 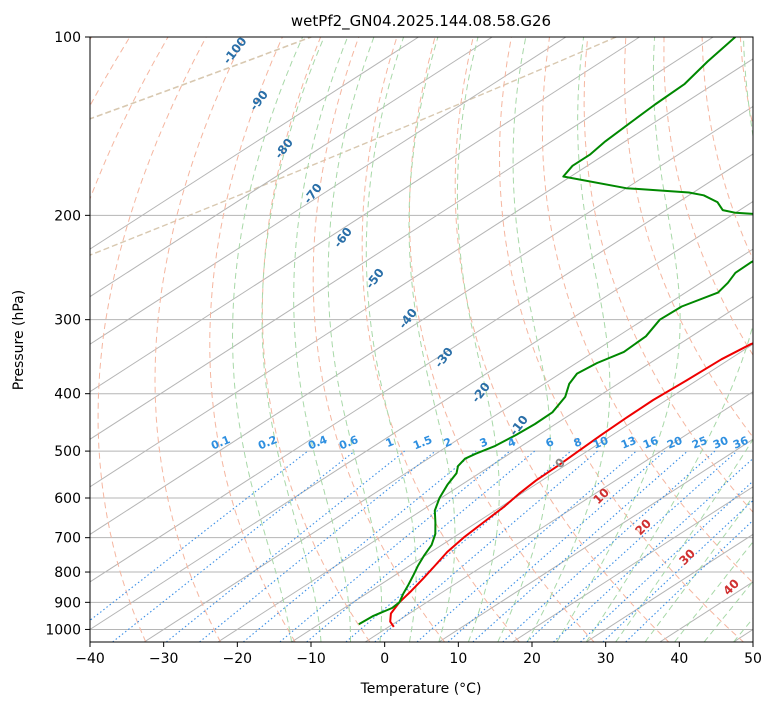 I want to click on mixing-ratio-label: 0.1, so click(x=220, y=442).